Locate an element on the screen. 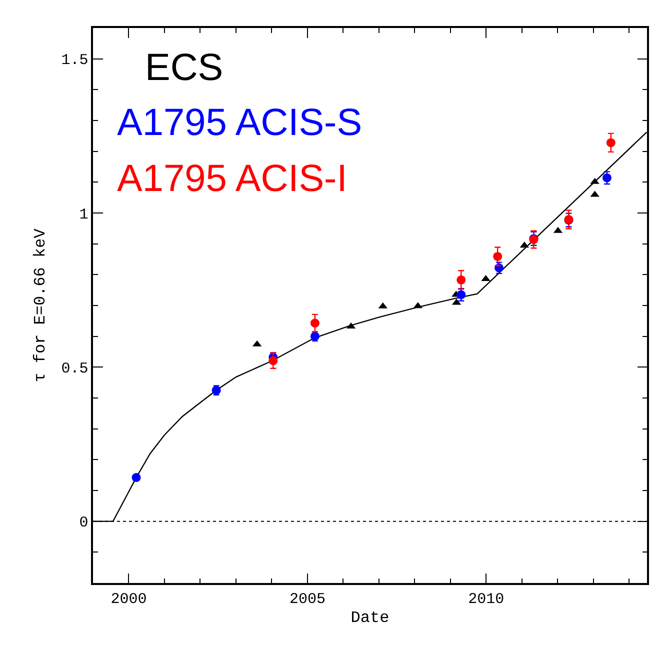 This screenshot has height=645, width=665. text: A1795 ACIS-I is located at coordinates (232, 179).